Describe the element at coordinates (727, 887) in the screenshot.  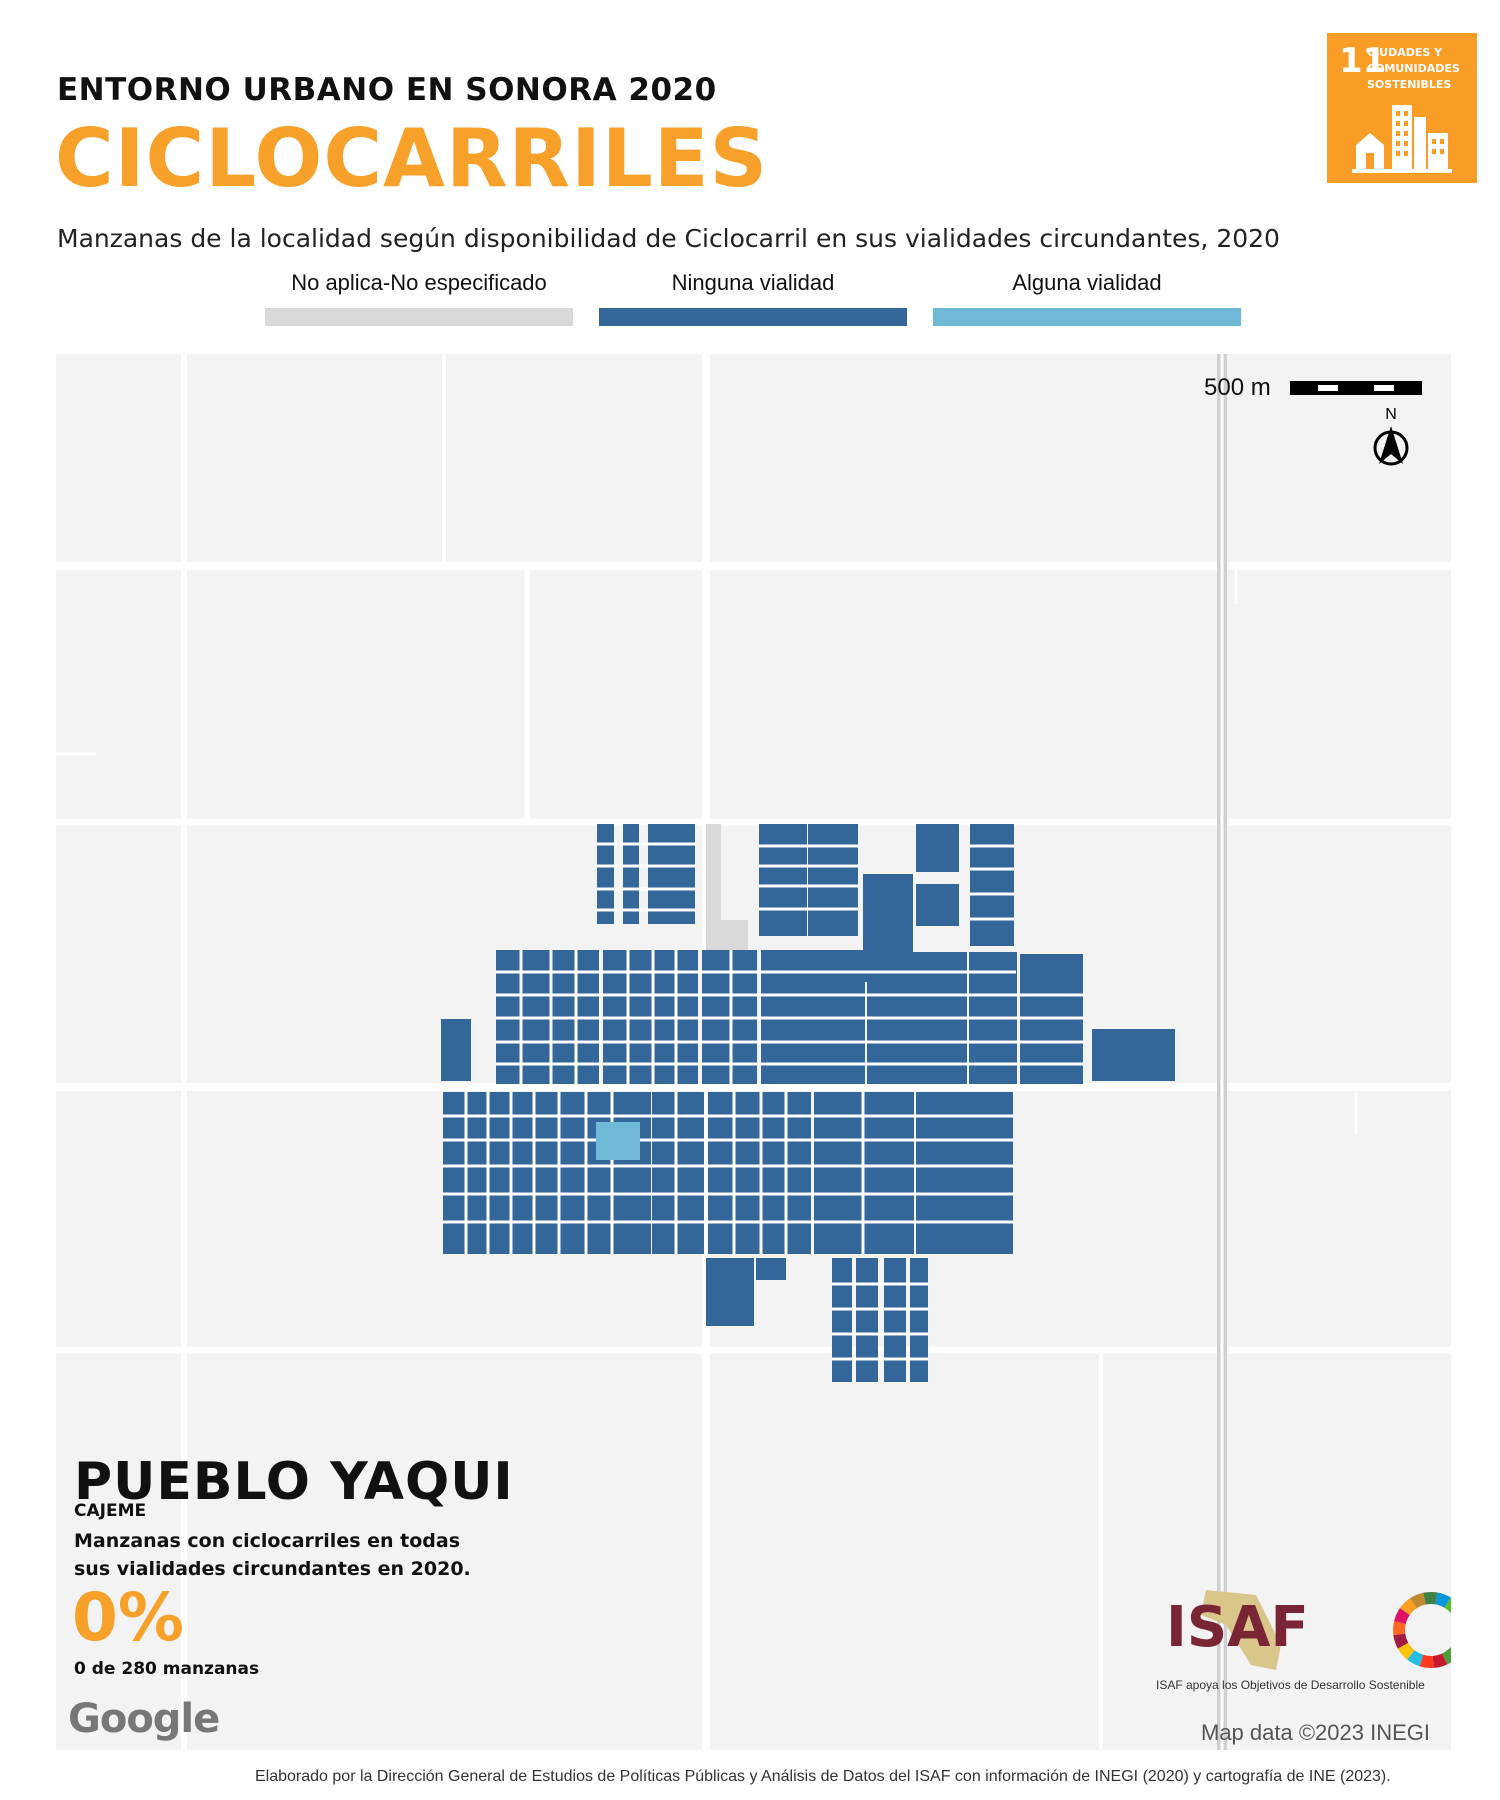
I see `not-applicable-blocks` at that location.